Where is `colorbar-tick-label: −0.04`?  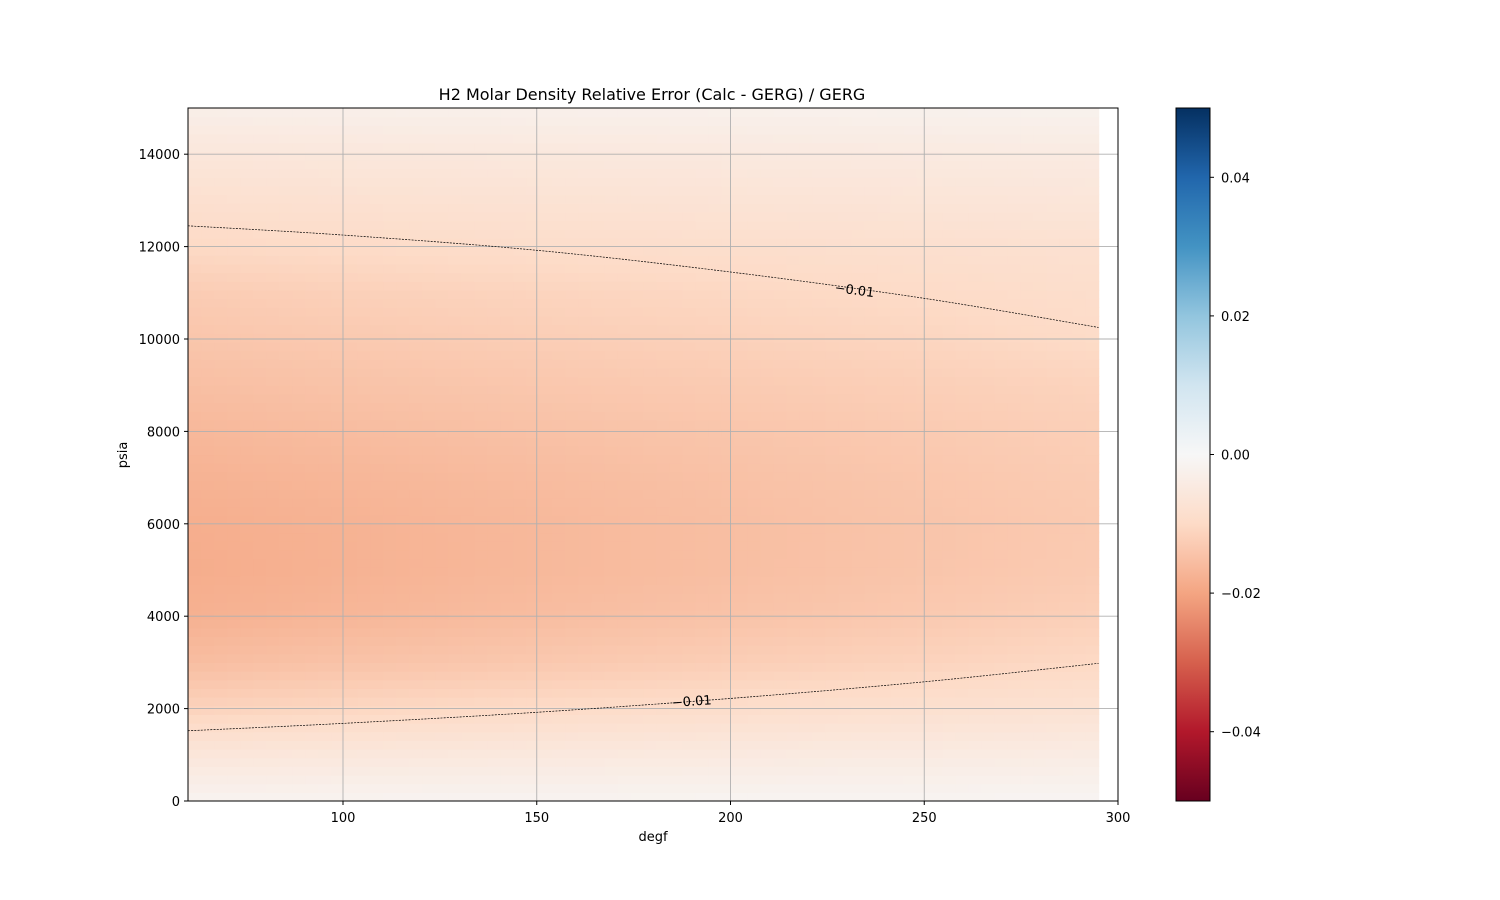
colorbar-tick-label: −0.04 is located at coordinates (1241, 733).